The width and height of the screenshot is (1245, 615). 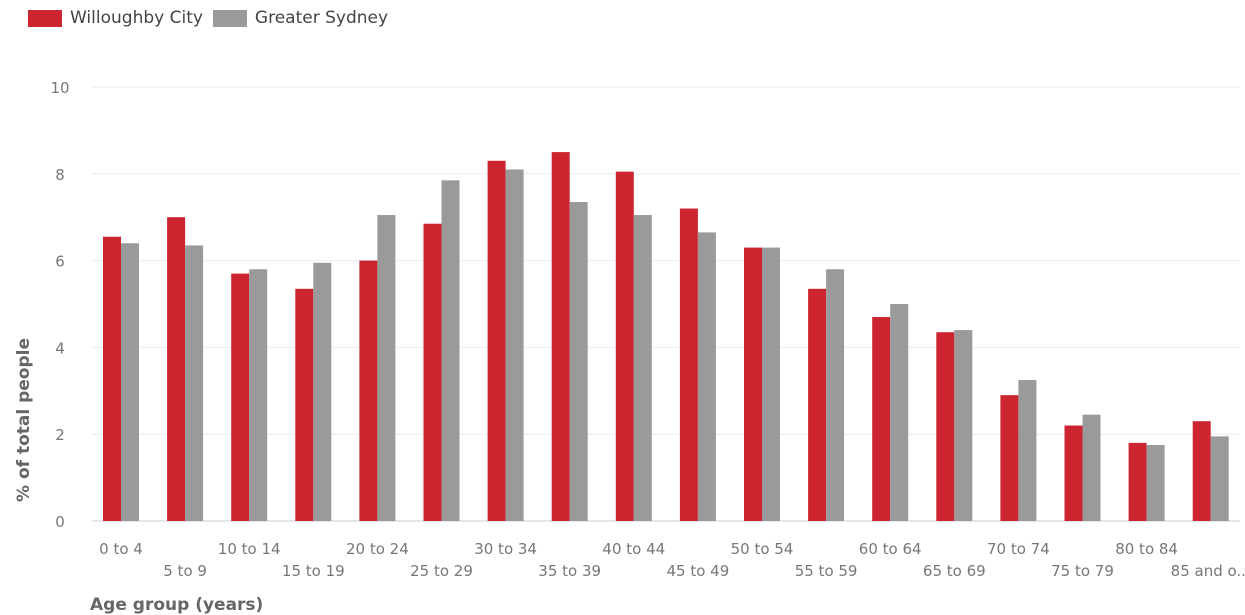 I want to click on legend: Willoughby City Greater Sydney, so click(x=208, y=18).